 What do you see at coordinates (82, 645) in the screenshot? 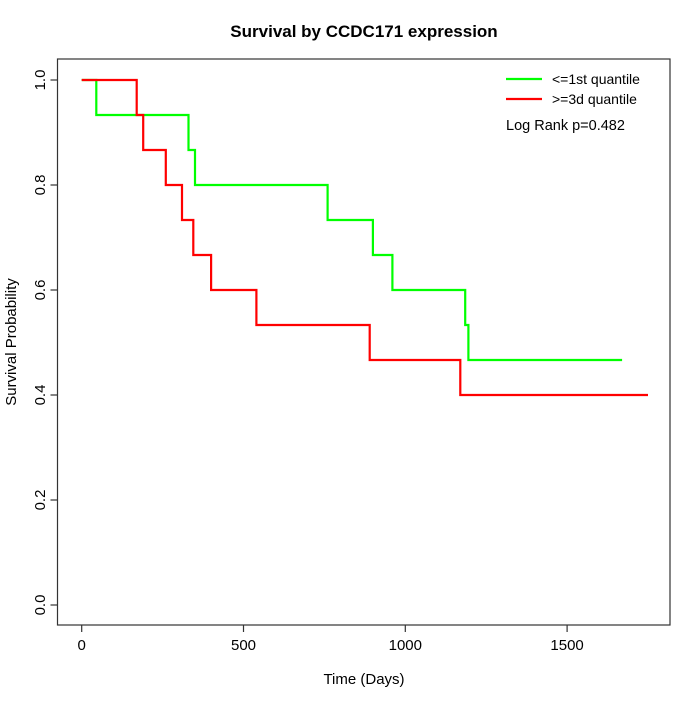
I see `x-tick-label: 0` at bounding box center [82, 645].